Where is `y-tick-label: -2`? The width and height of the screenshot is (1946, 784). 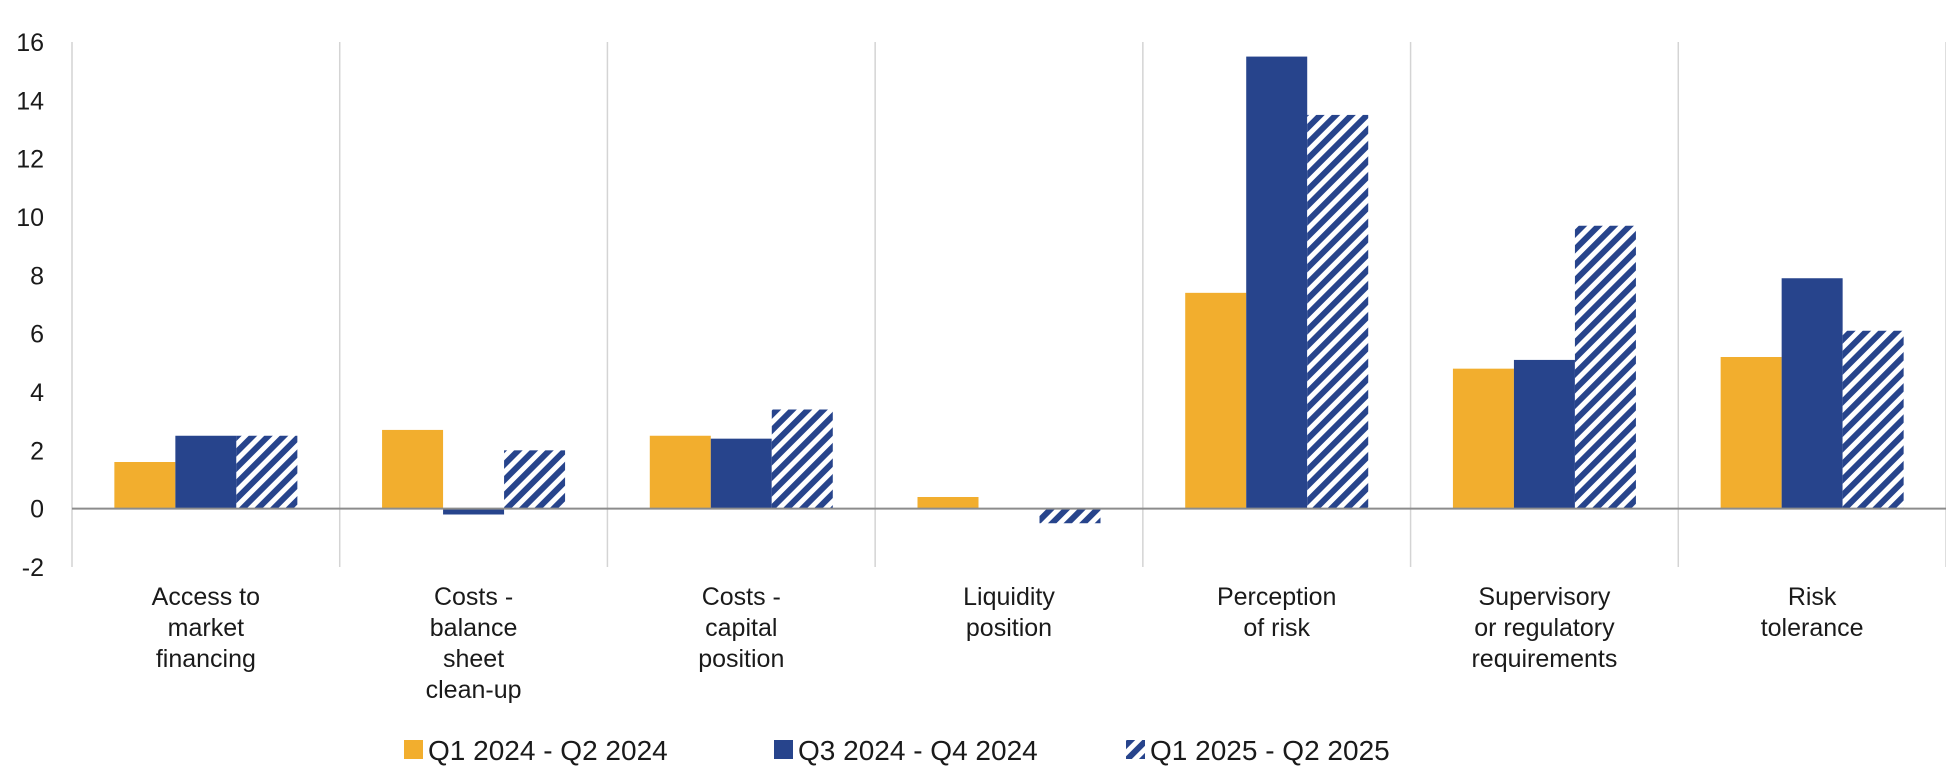
y-tick-label: -2 is located at coordinates (33, 568).